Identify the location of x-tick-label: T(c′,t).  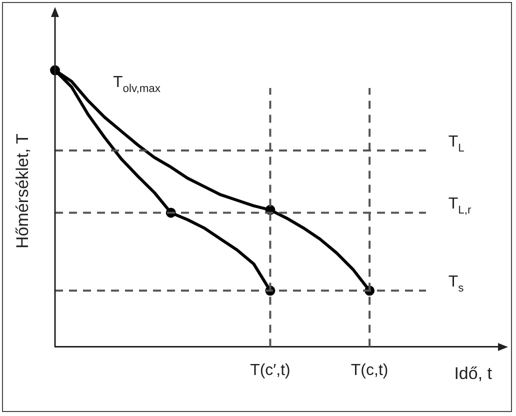
(270, 370).